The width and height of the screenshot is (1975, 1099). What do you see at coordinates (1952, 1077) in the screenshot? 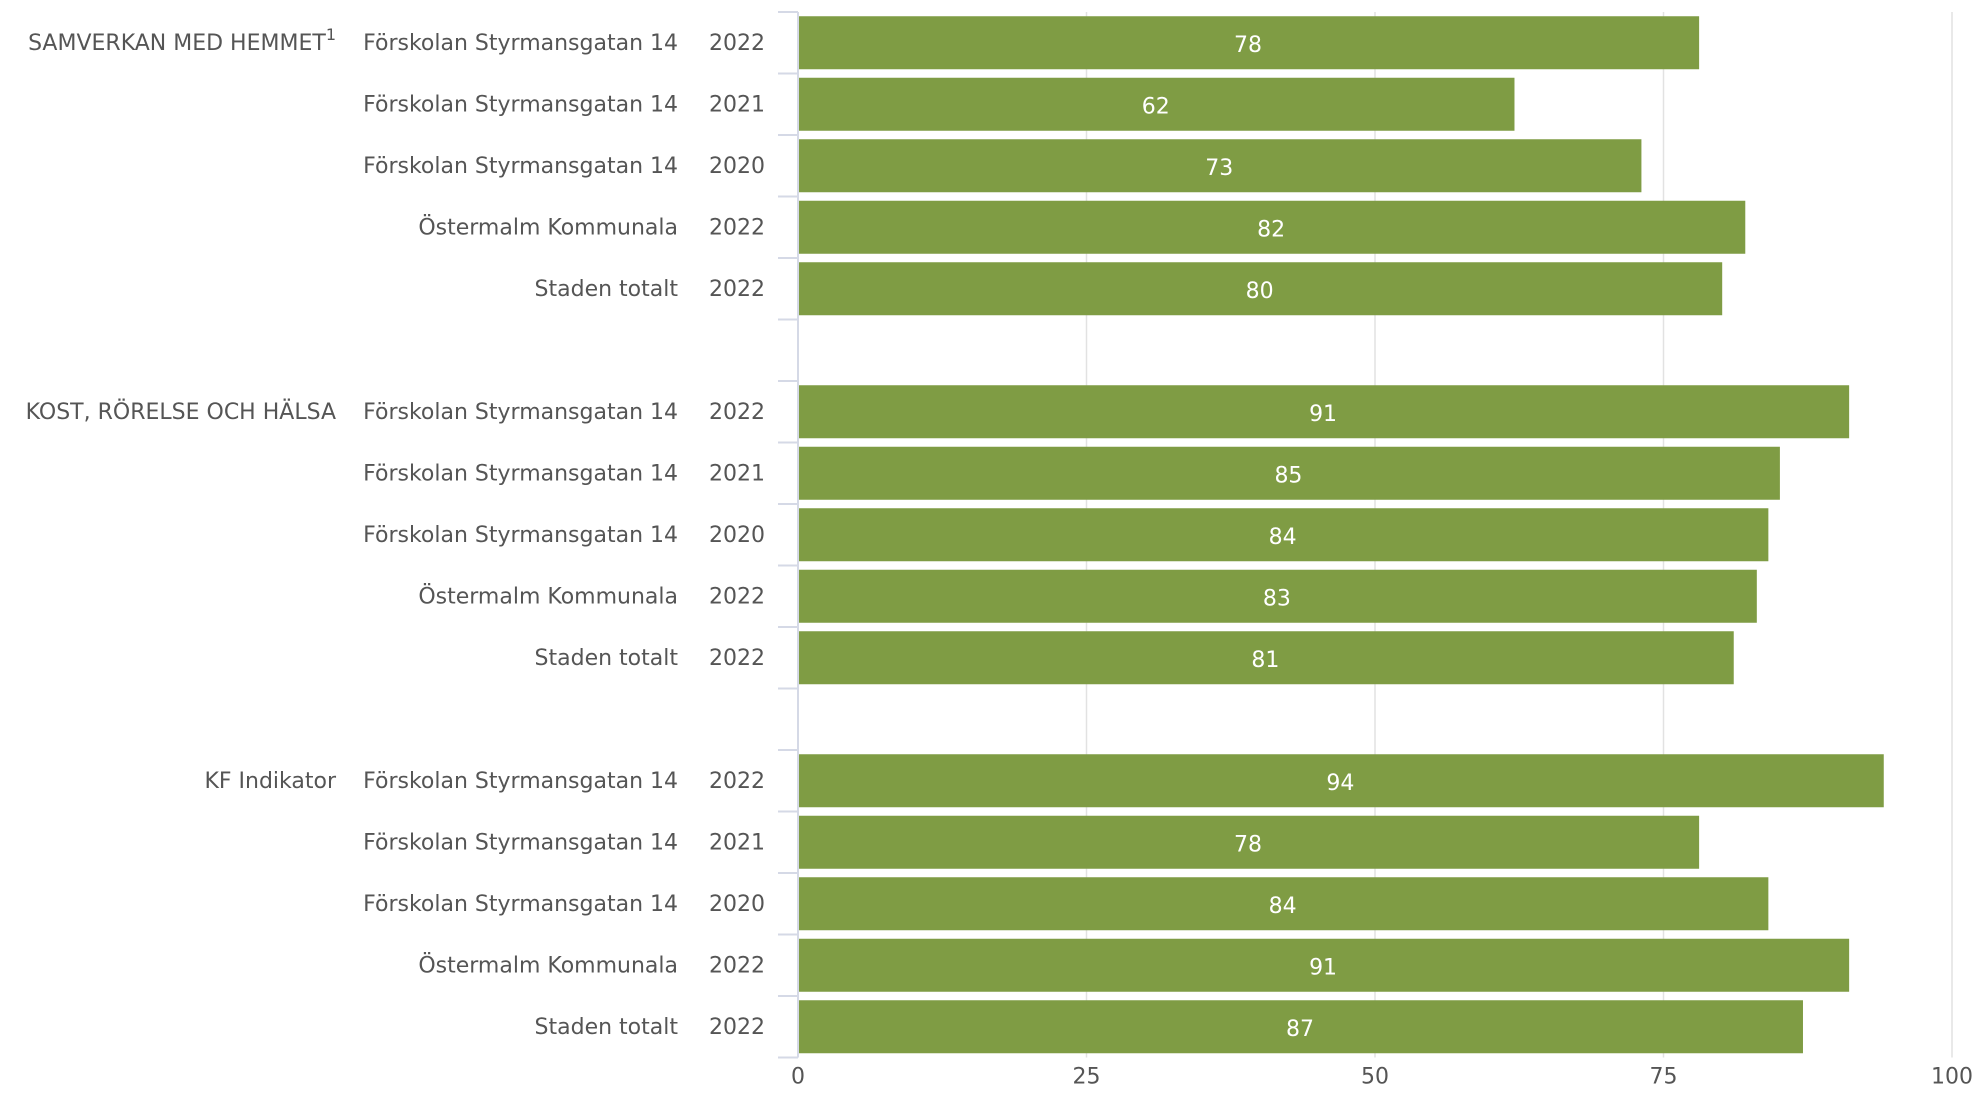
I see `x-tick-label: 100` at bounding box center [1952, 1077].